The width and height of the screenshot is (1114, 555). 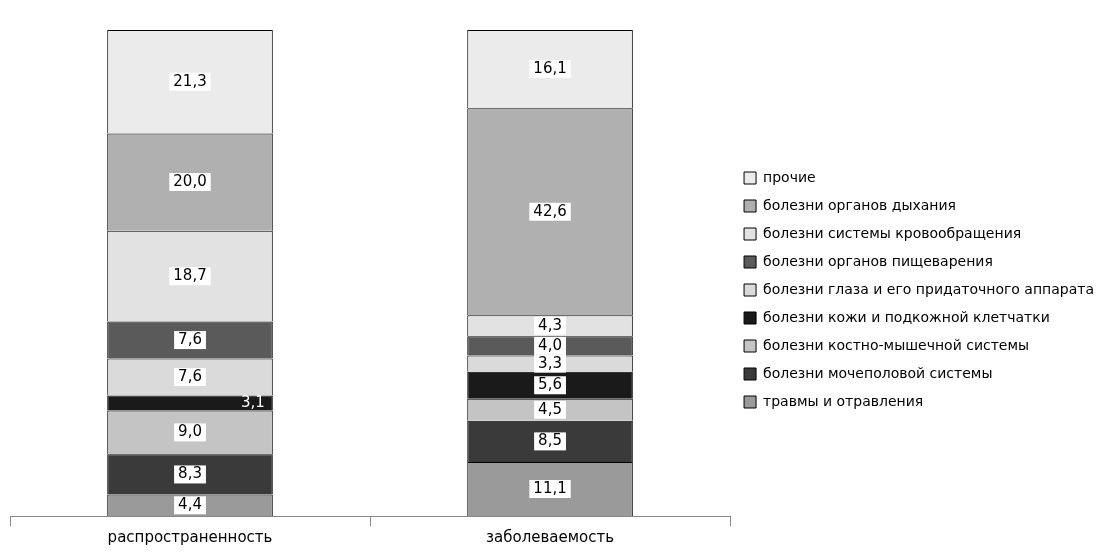 What do you see at coordinates (789, 176) in the screenshot?
I see `legend-label: прочие` at bounding box center [789, 176].